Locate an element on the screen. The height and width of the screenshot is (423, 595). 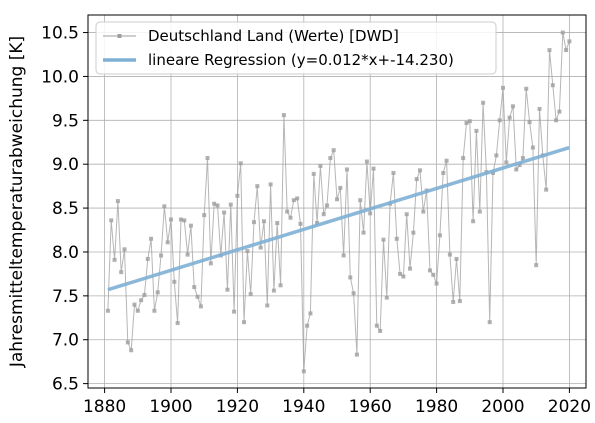
y-axis-label: Jahresmitteltemperaturabweichung [K] is located at coordinates (17, 202).